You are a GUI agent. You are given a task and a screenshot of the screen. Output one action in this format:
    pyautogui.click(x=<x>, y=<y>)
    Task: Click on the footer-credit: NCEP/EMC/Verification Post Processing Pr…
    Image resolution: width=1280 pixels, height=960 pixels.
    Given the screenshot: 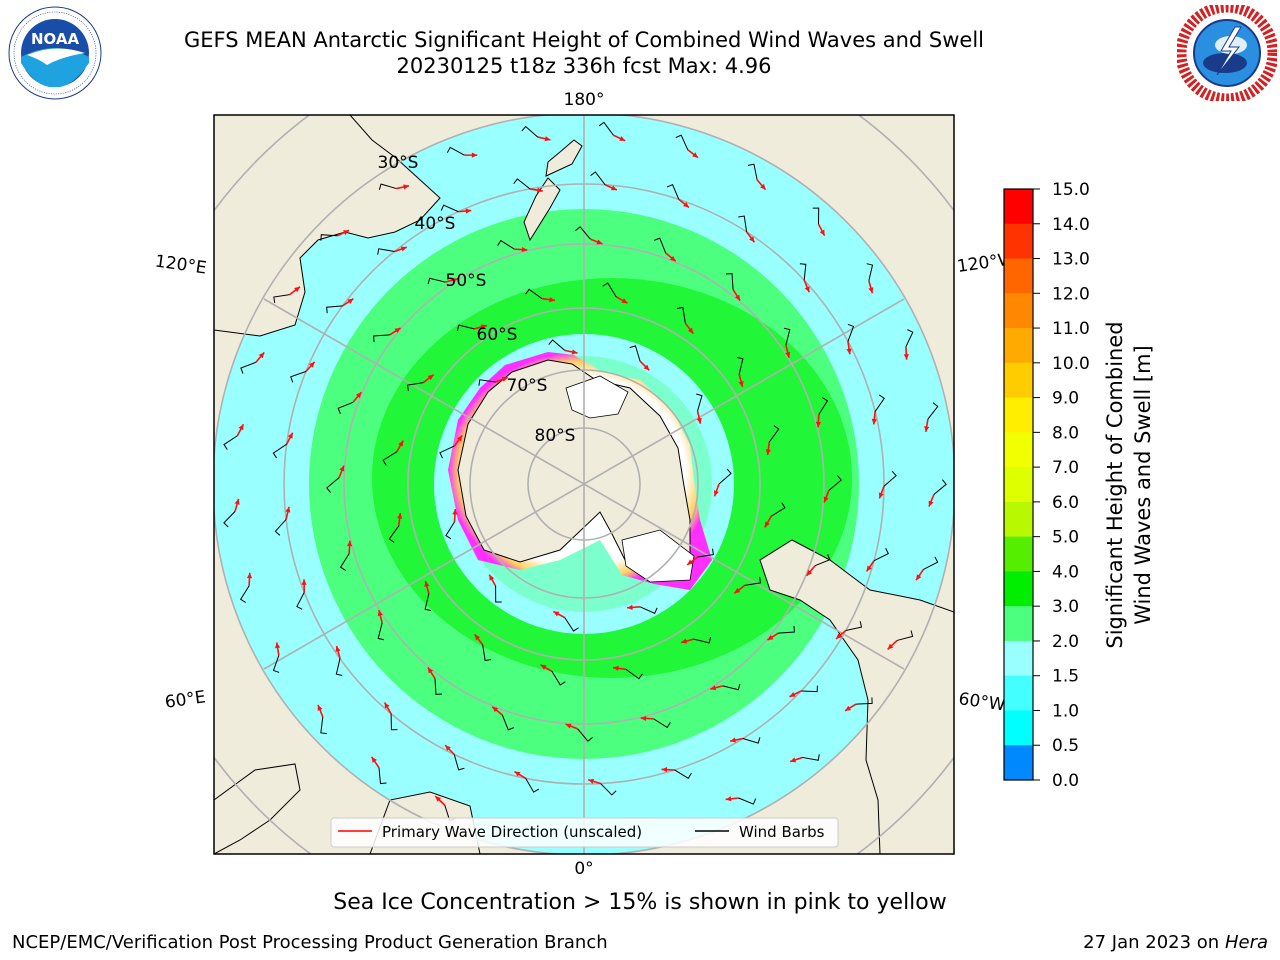 What is the action you would take?
    pyautogui.click(x=310, y=942)
    